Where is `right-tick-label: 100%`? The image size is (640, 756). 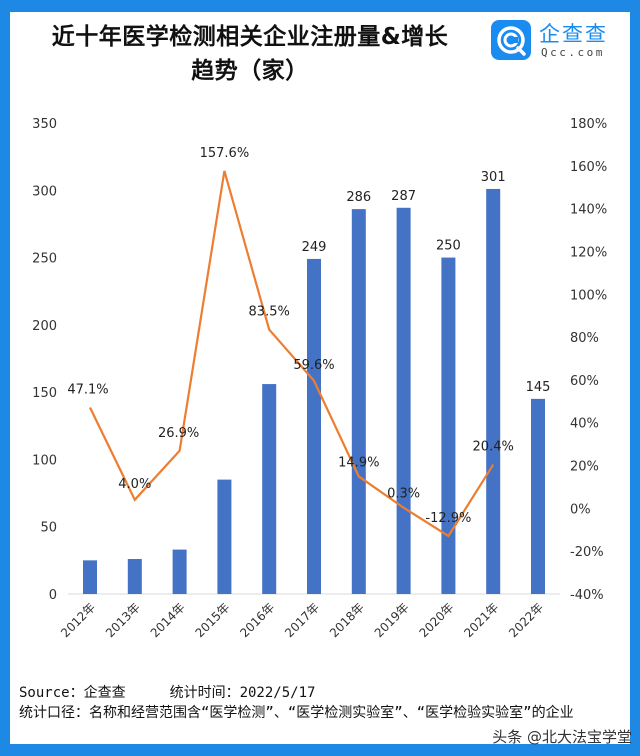 right-tick-label: 100% is located at coordinates (588, 295).